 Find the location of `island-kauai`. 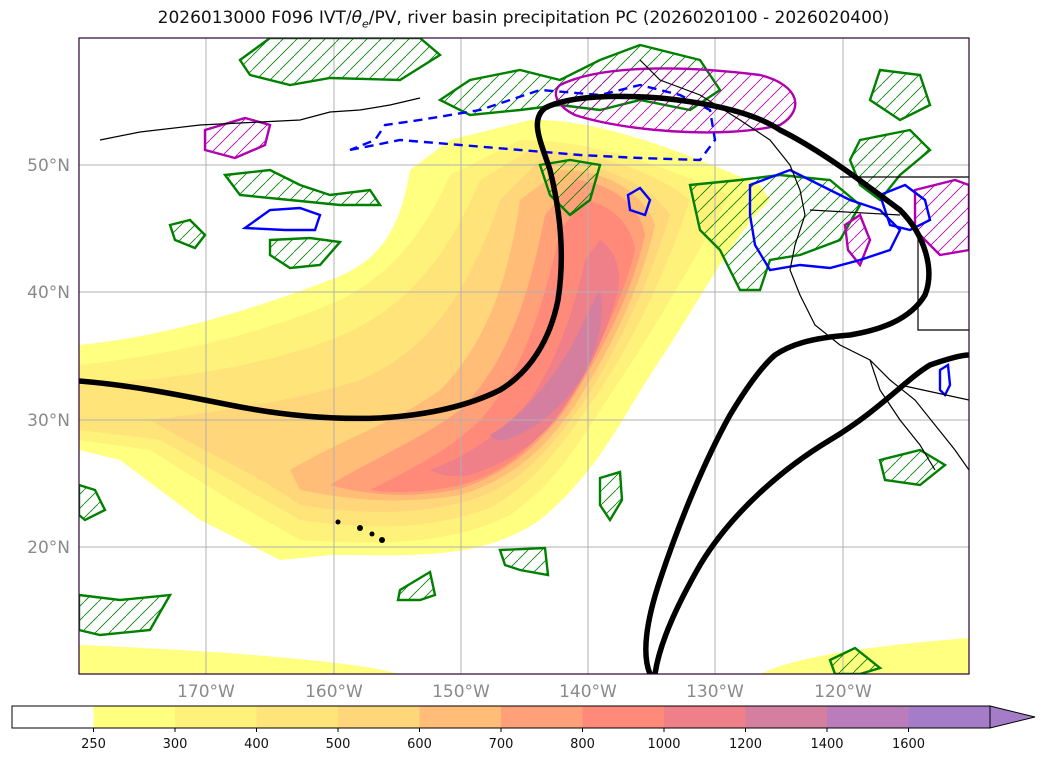

island-kauai is located at coordinates (338, 522).